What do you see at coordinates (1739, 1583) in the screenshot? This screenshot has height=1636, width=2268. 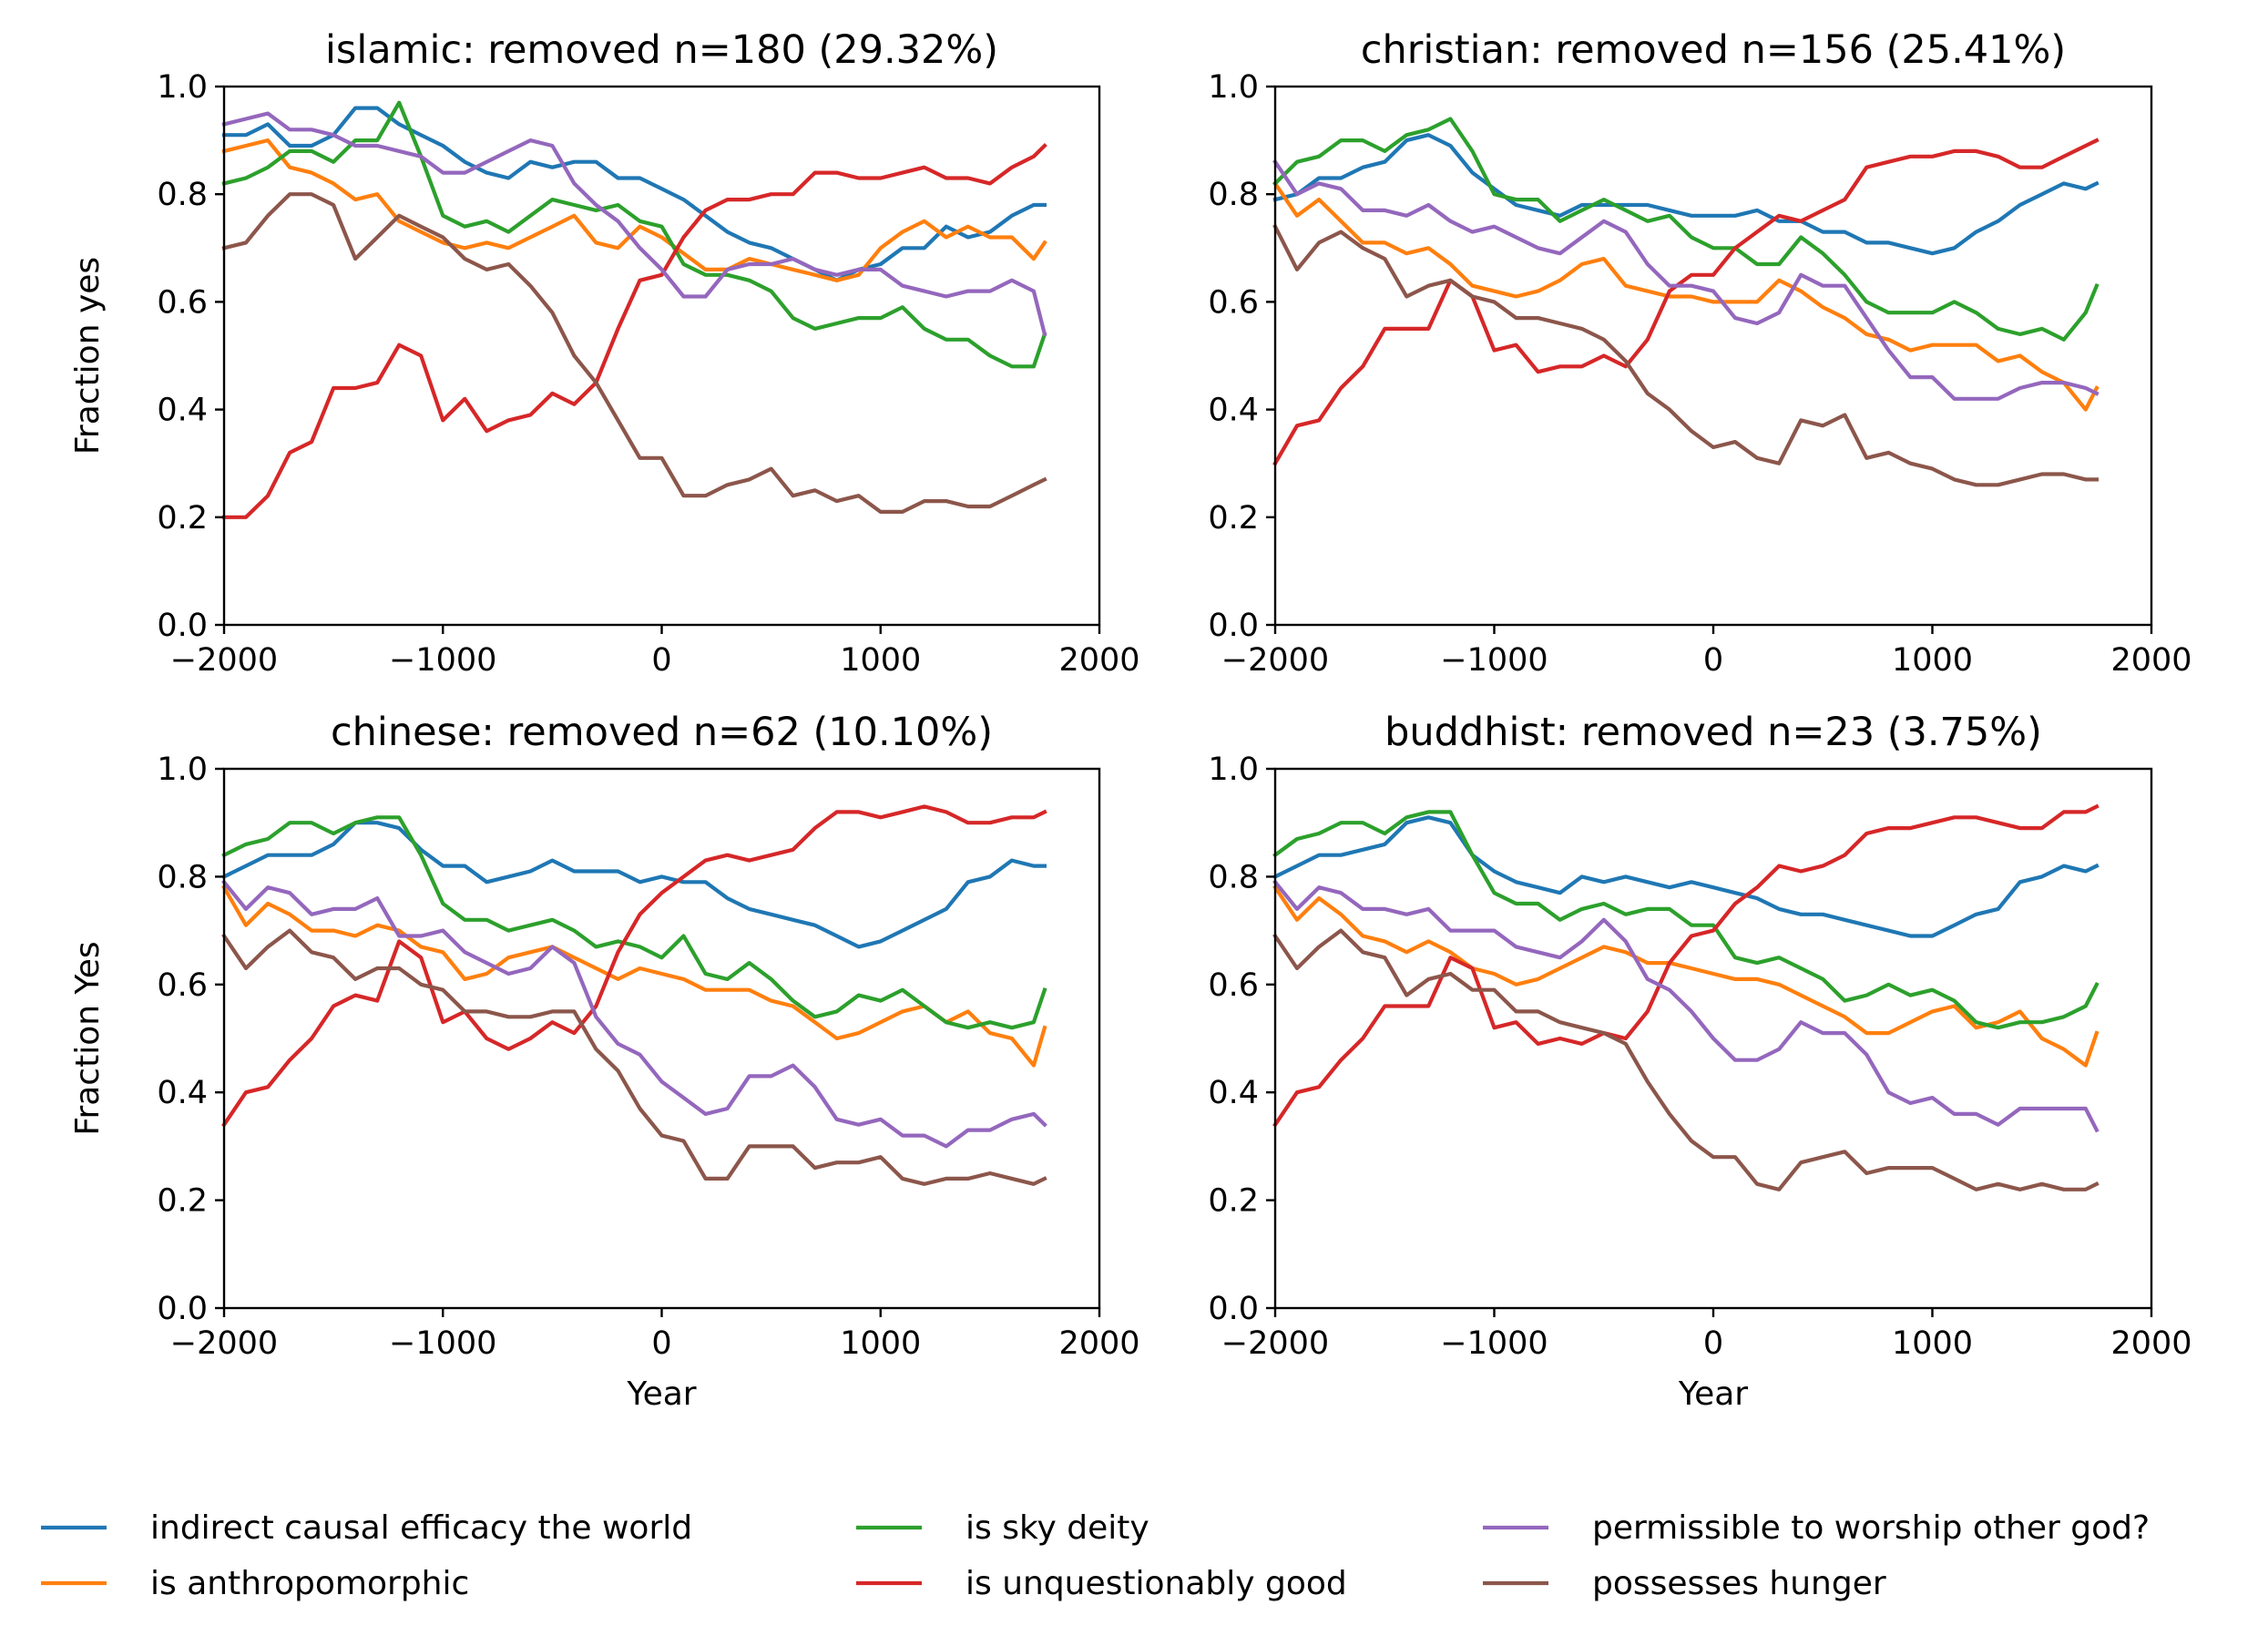 I see `legend-label: possesses hunger` at bounding box center [1739, 1583].